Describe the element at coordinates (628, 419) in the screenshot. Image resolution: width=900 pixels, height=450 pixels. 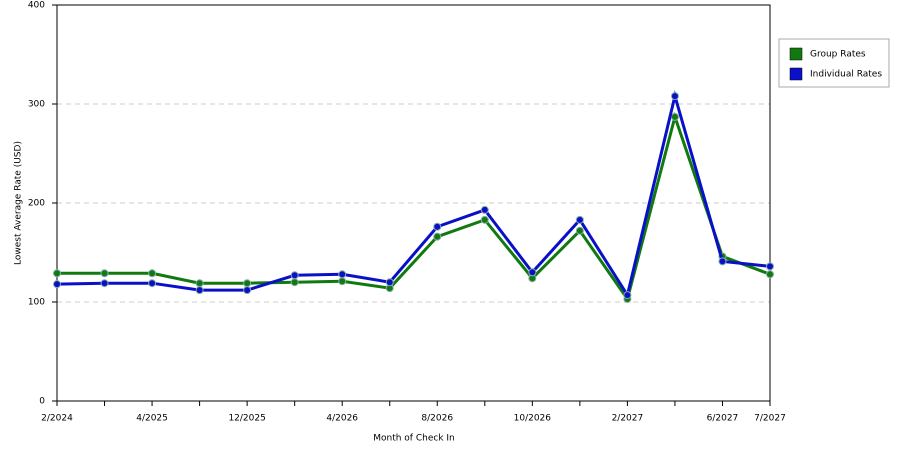
I see `x-tick-label: 2/2027` at that location.